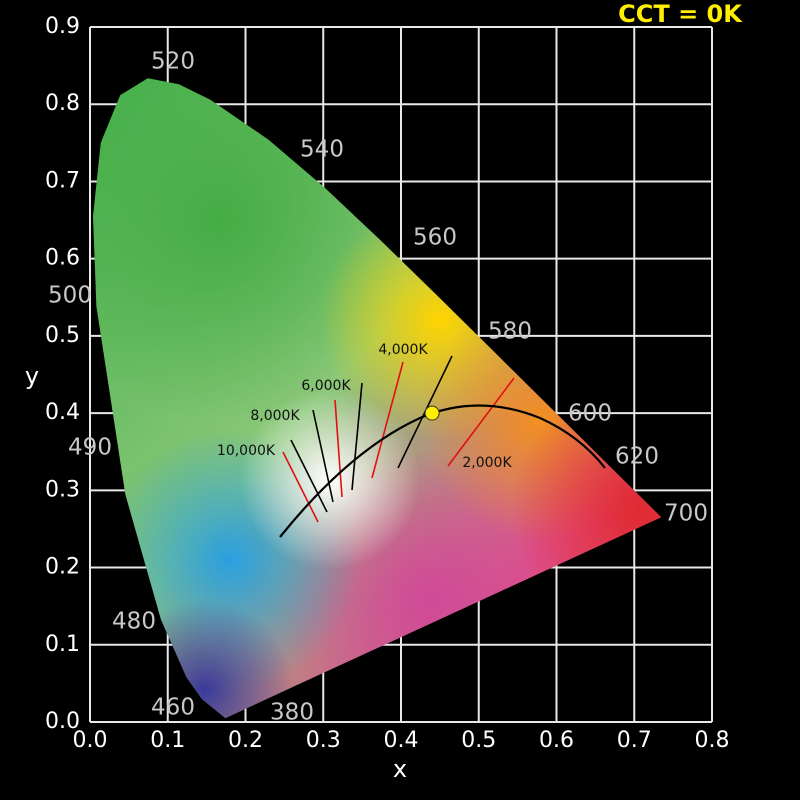  I want to click on isotherm-label: 10,000K, so click(246, 451).